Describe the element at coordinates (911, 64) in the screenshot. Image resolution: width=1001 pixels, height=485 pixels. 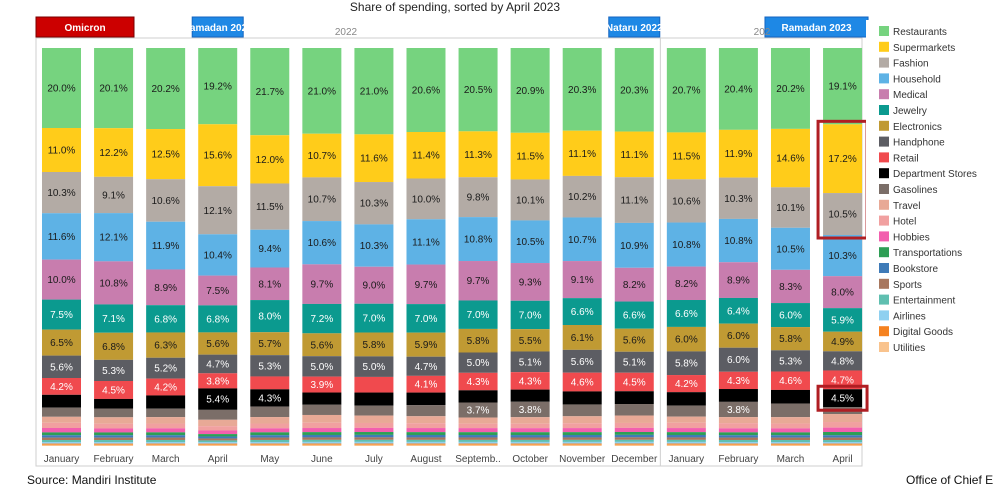
I see `legend-label-fashion: Fashion` at that location.